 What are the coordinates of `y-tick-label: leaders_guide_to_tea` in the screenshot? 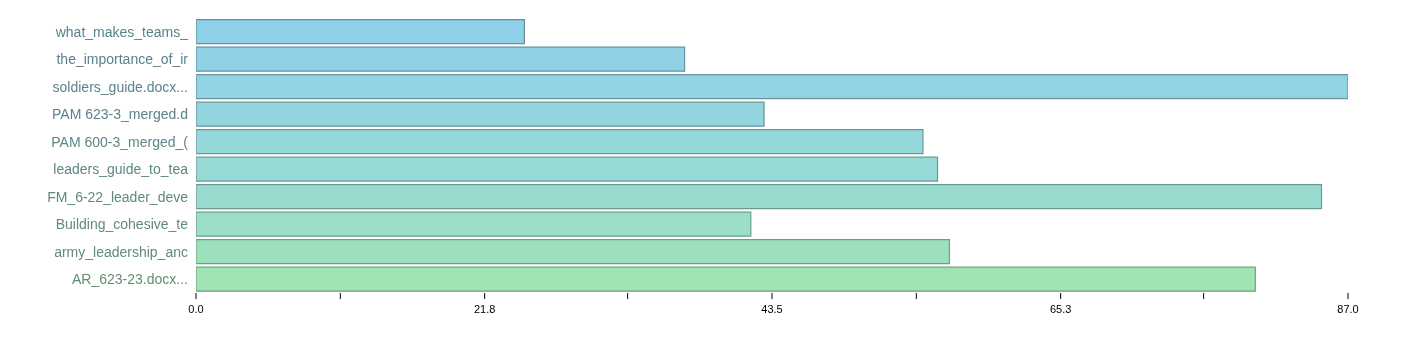 It's located at (121, 169).